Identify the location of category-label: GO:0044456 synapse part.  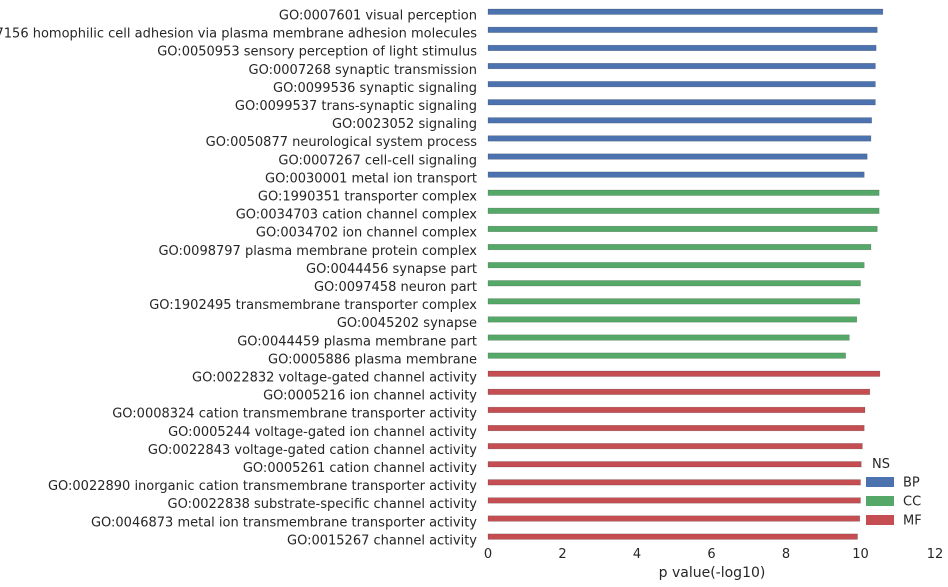
(391, 269).